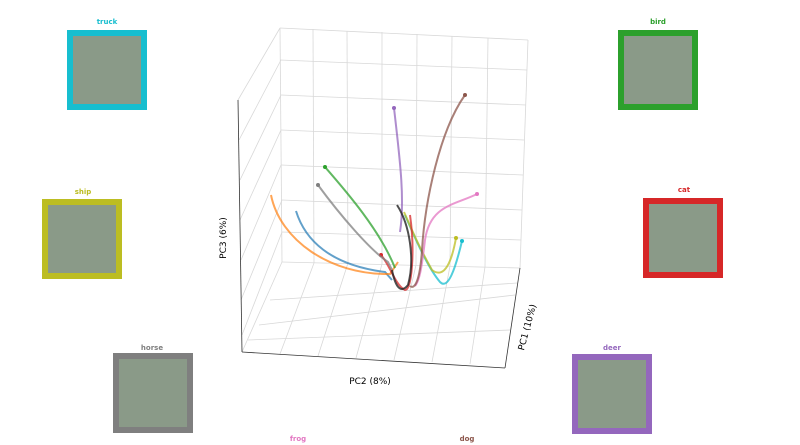 This screenshot has width=800, height=445. Describe the element at coordinates (467, 439) in the screenshot. I see `class-label: dog` at that location.